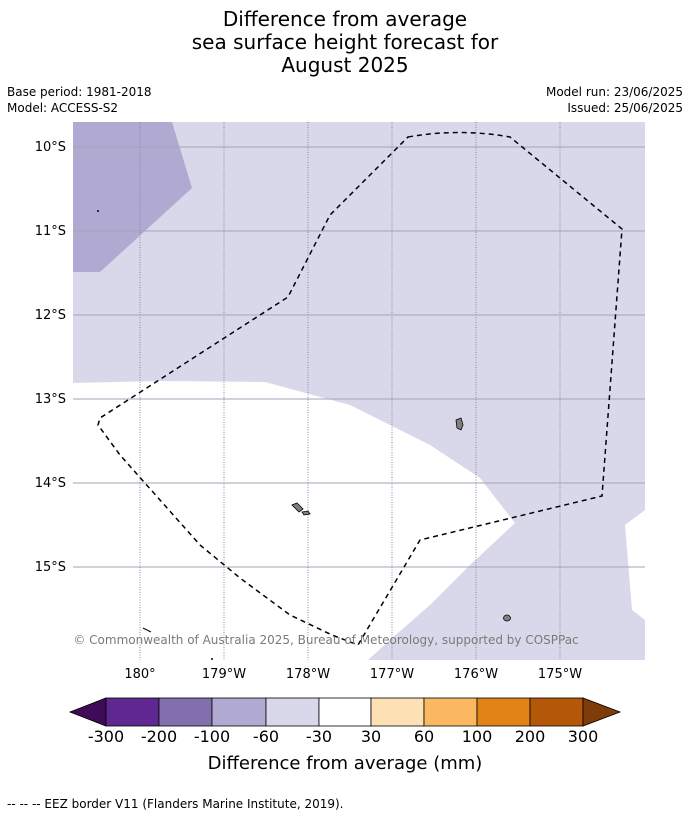  I want to click on lat-label: 12°S, so click(50, 315).